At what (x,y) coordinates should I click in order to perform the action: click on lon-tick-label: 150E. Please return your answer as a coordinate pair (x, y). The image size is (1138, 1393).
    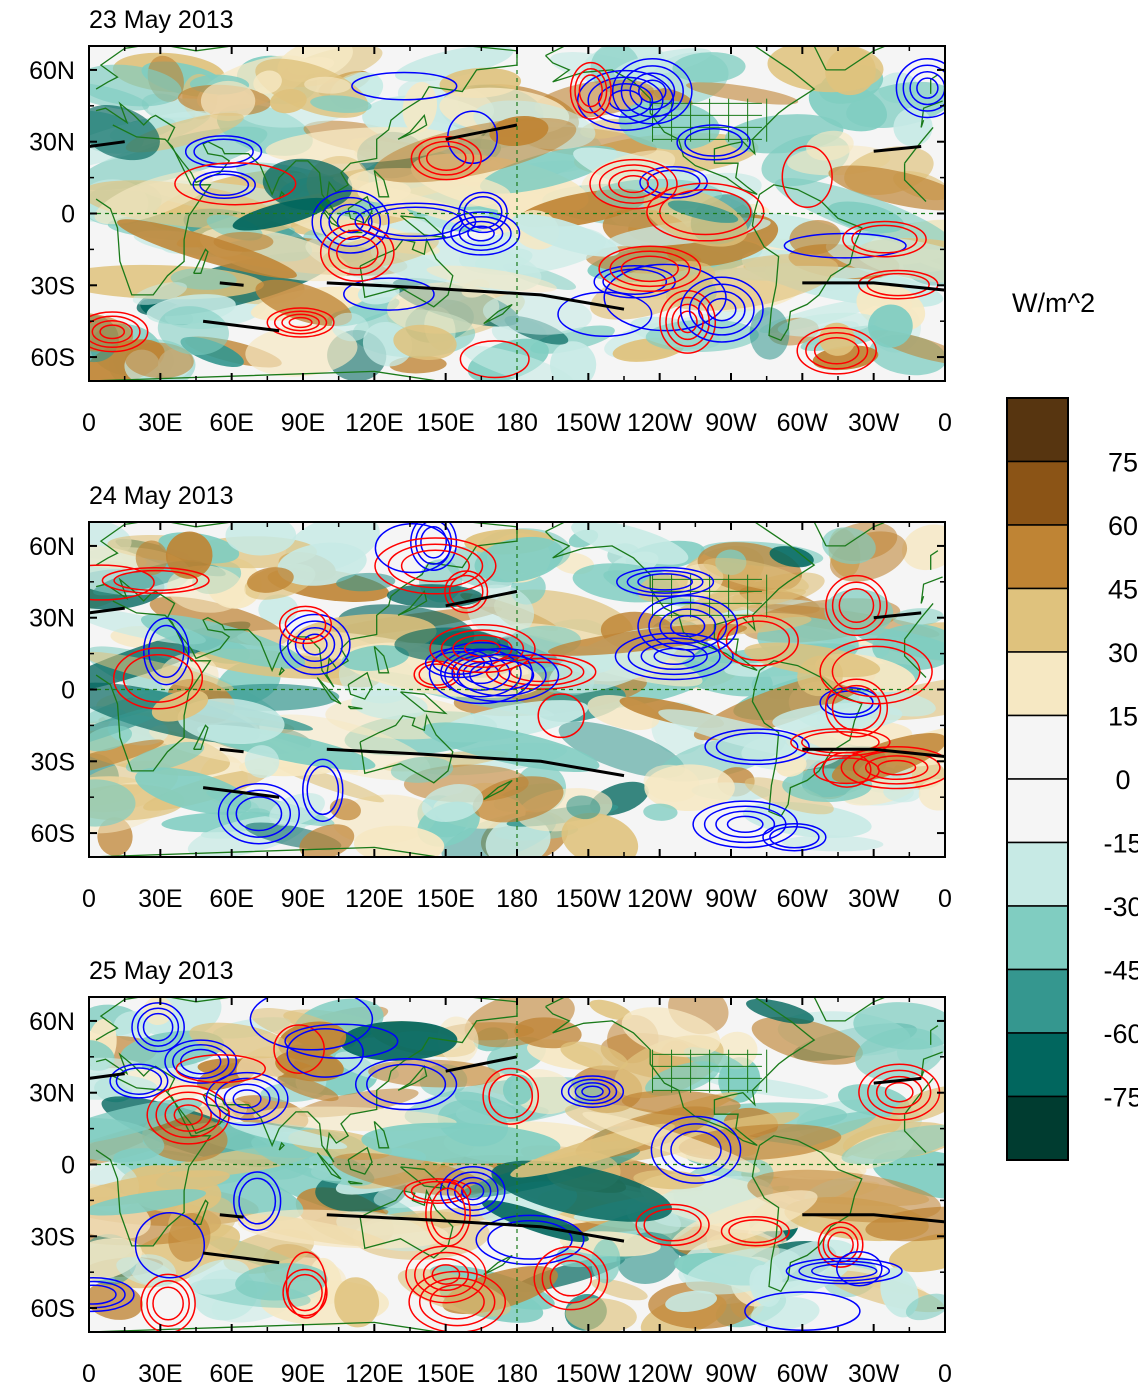
    Looking at the image, I should click on (445, 1374).